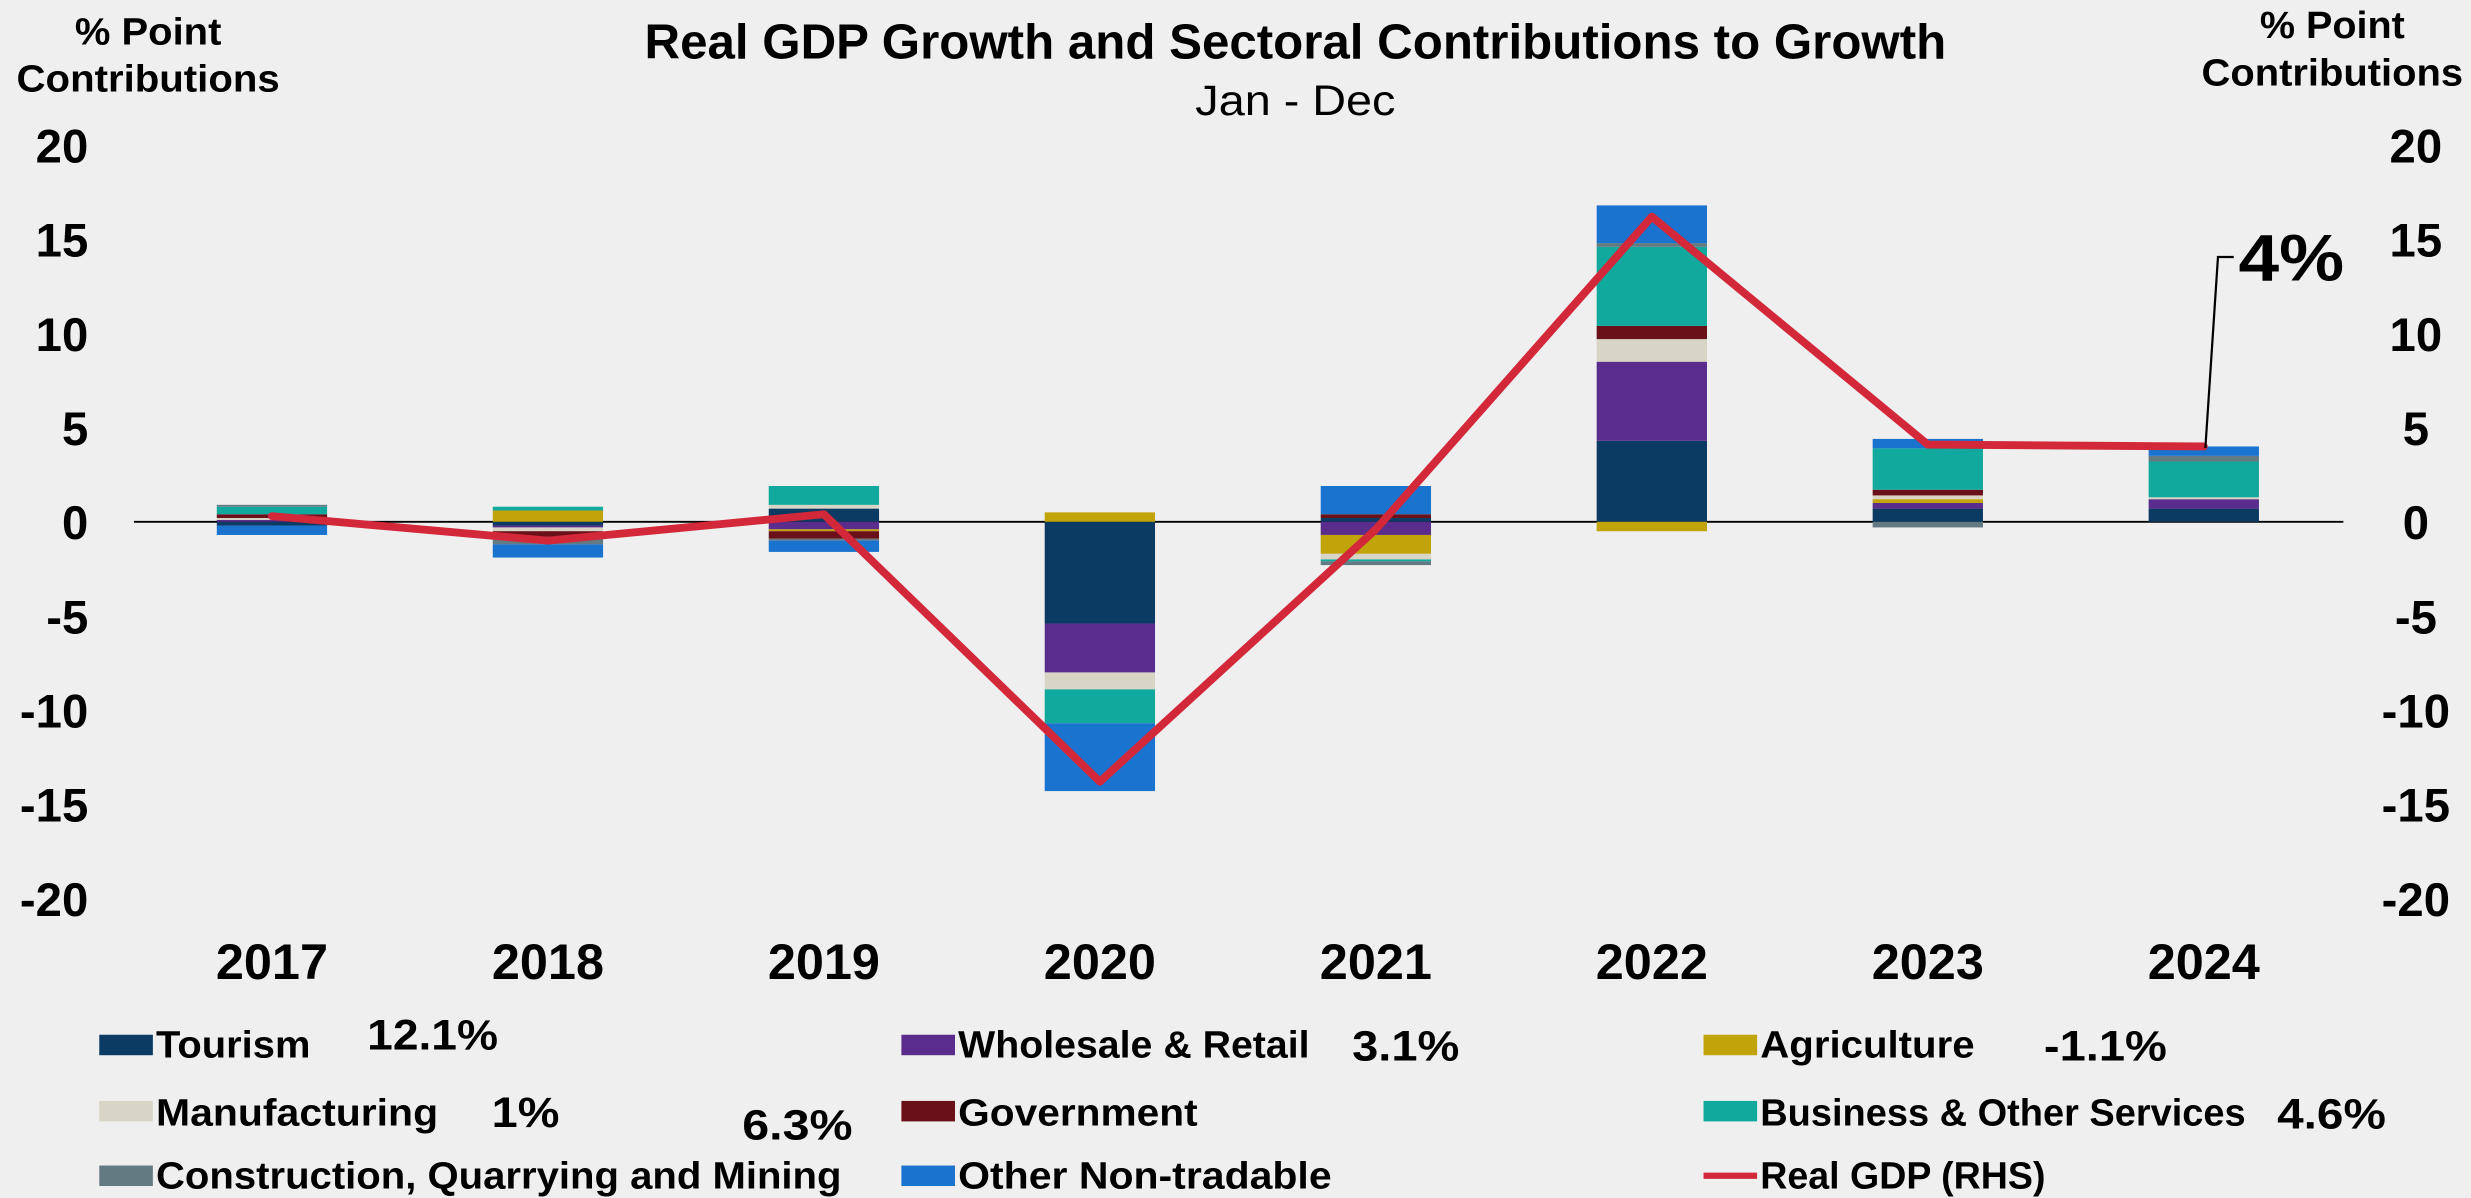  I want to click on bar-other-non-tradable-2018, so click(548, 551).